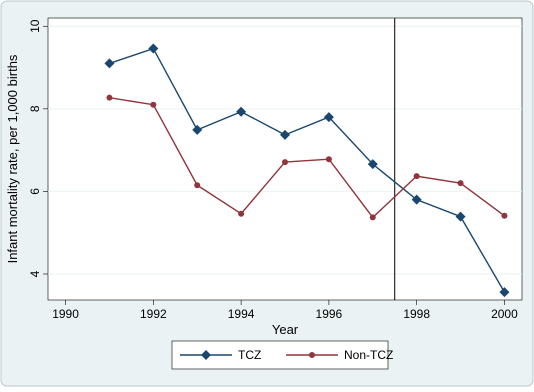 This screenshot has width=534, height=392. I want to click on y-tick-label: 10, so click(35, 26).